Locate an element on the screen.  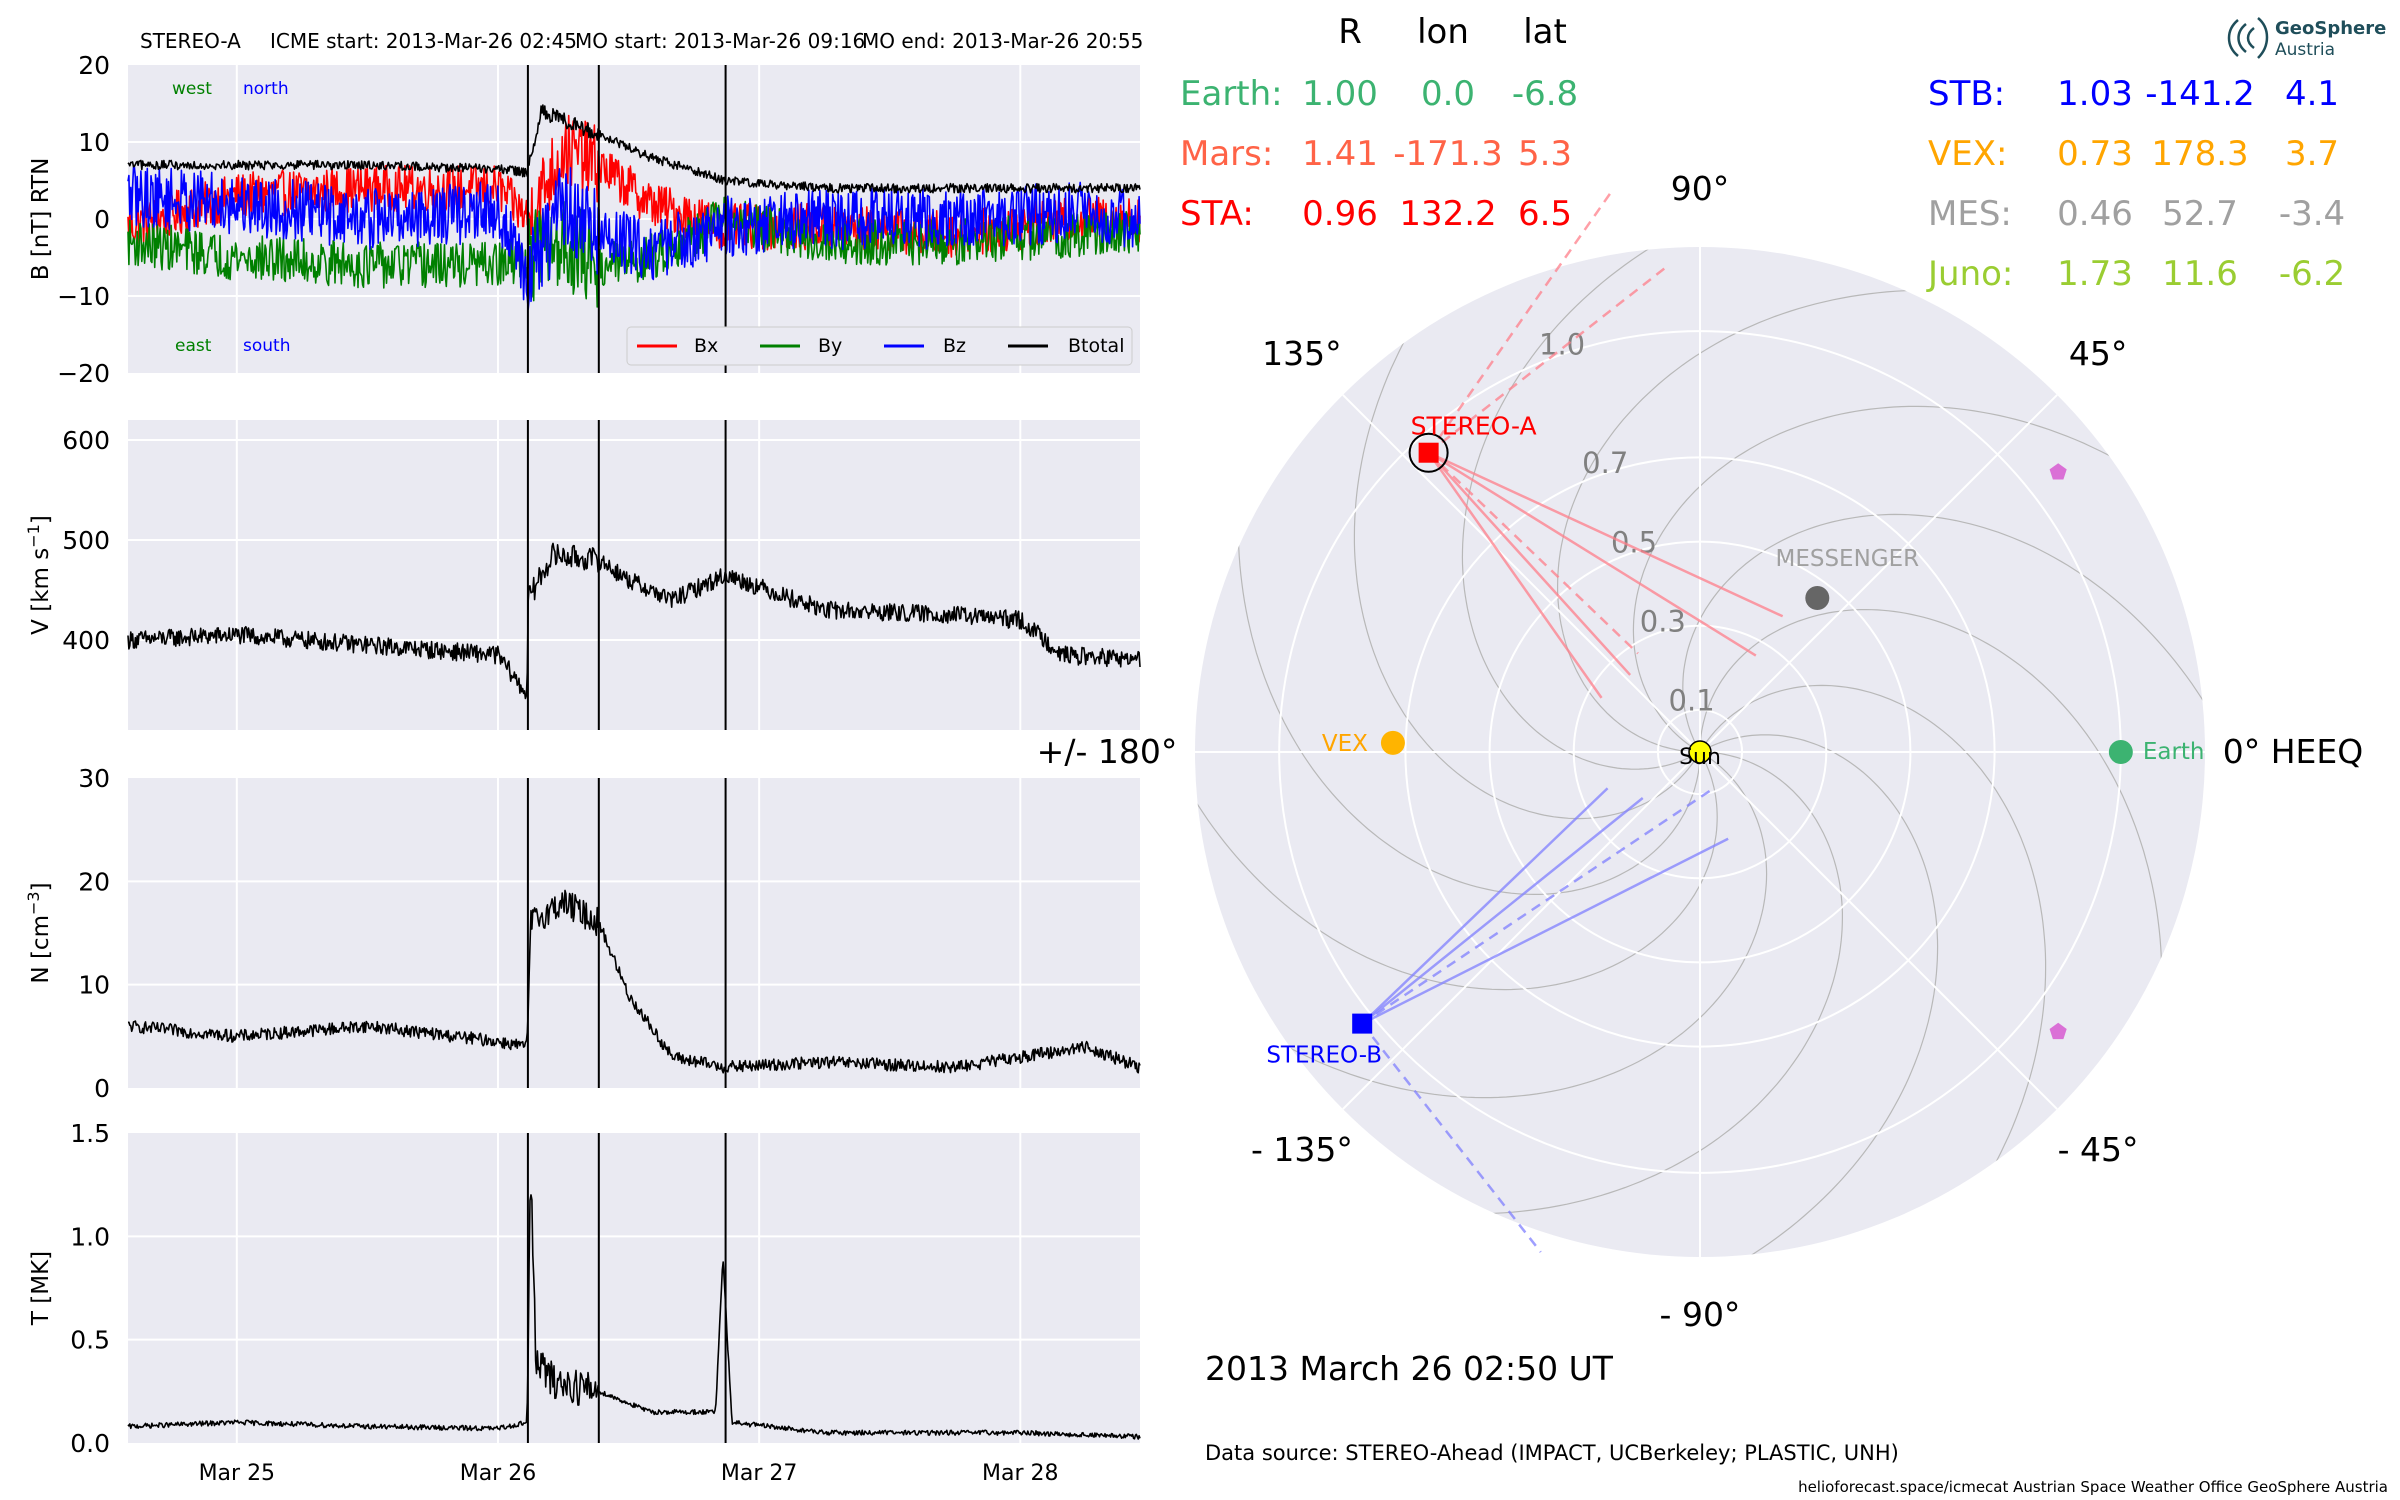
panel-b-legend: Bx By Bz Btotal is located at coordinates (879, 346).